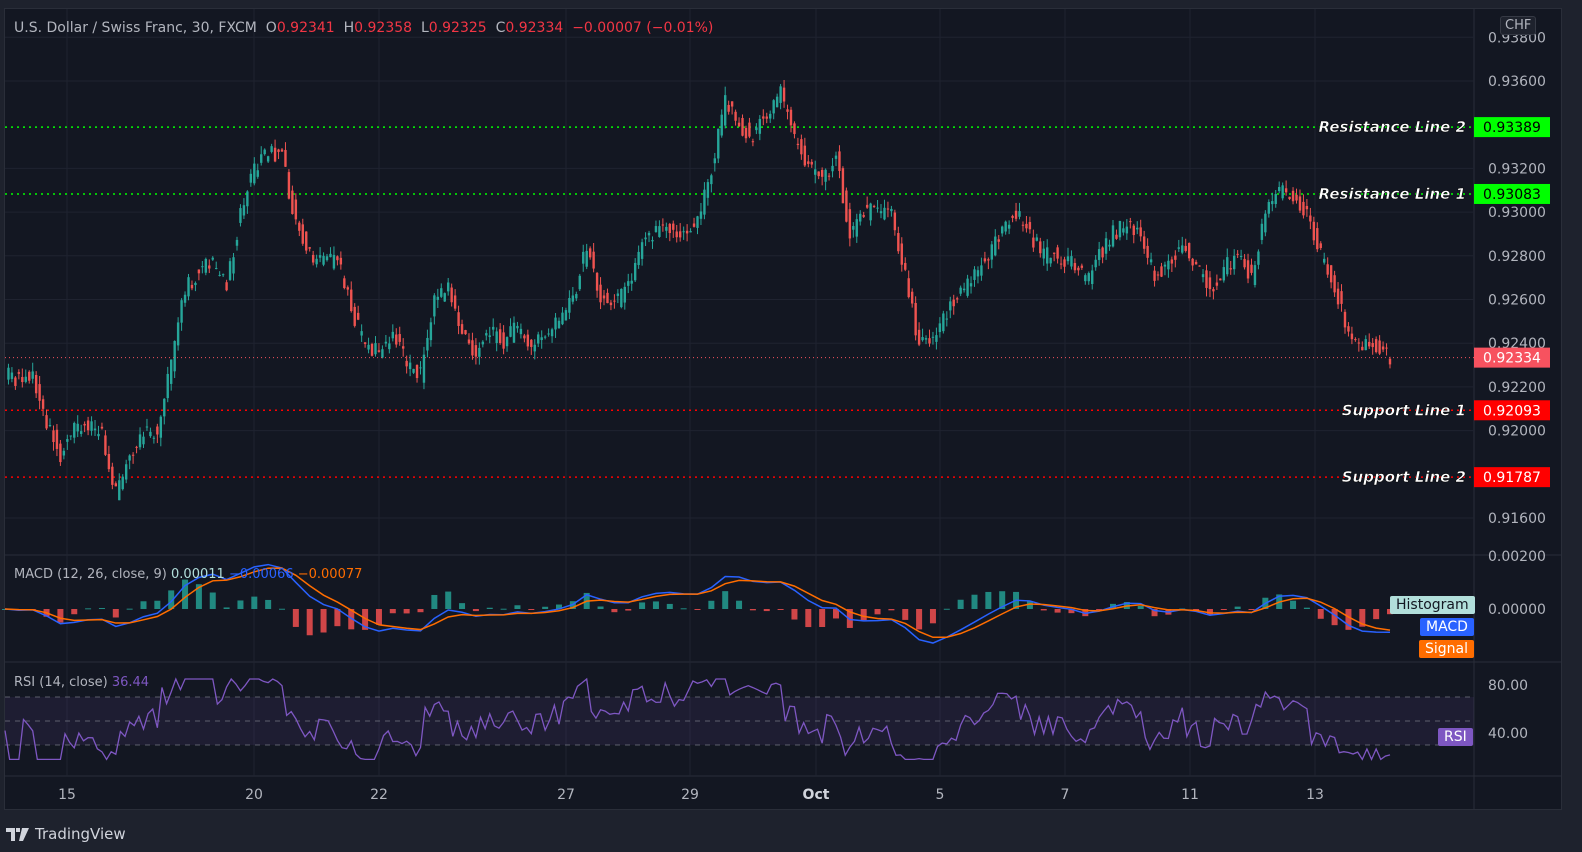 This screenshot has height=852, width=1582. What do you see at coordinates (1512, 411) in the screenshot?
I see `level-price-label: 0.92093` at bounding box center [1512, 411].